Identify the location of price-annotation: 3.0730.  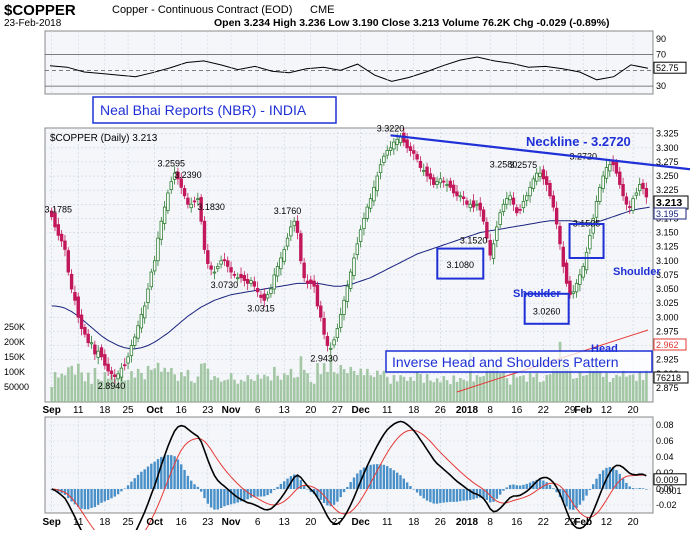
(225, 285).